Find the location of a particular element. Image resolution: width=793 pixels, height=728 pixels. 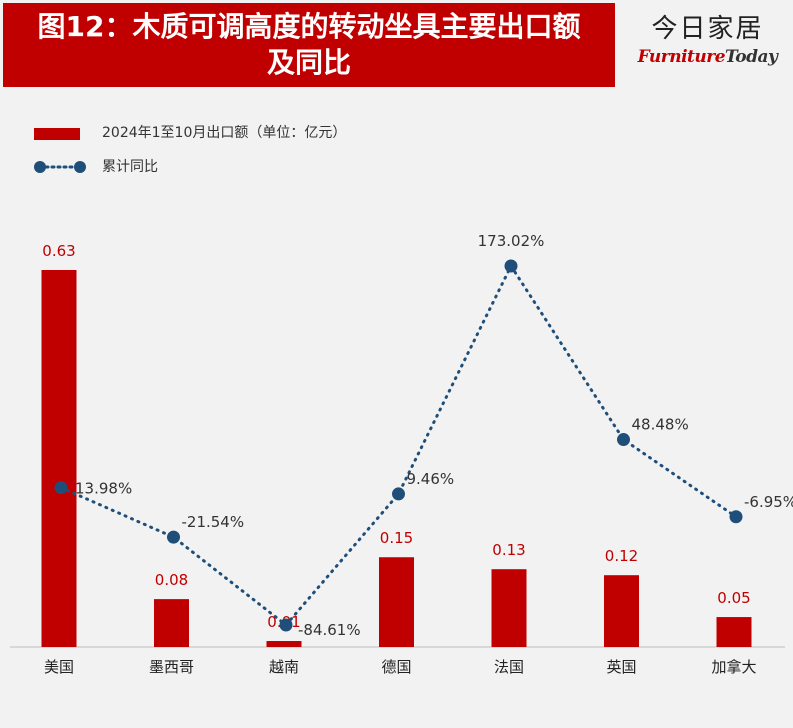

yoy-value-label: 9.46% is located at coordinates (431, 479).